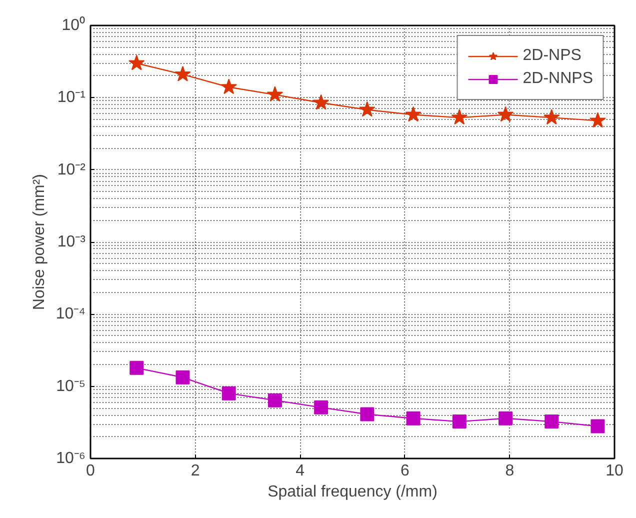 This screenshot has height=518, width=636. Describe the element at coordinates (557, 79) in the screenshot. I see `legend-label: 2D-NNPS` at that location.